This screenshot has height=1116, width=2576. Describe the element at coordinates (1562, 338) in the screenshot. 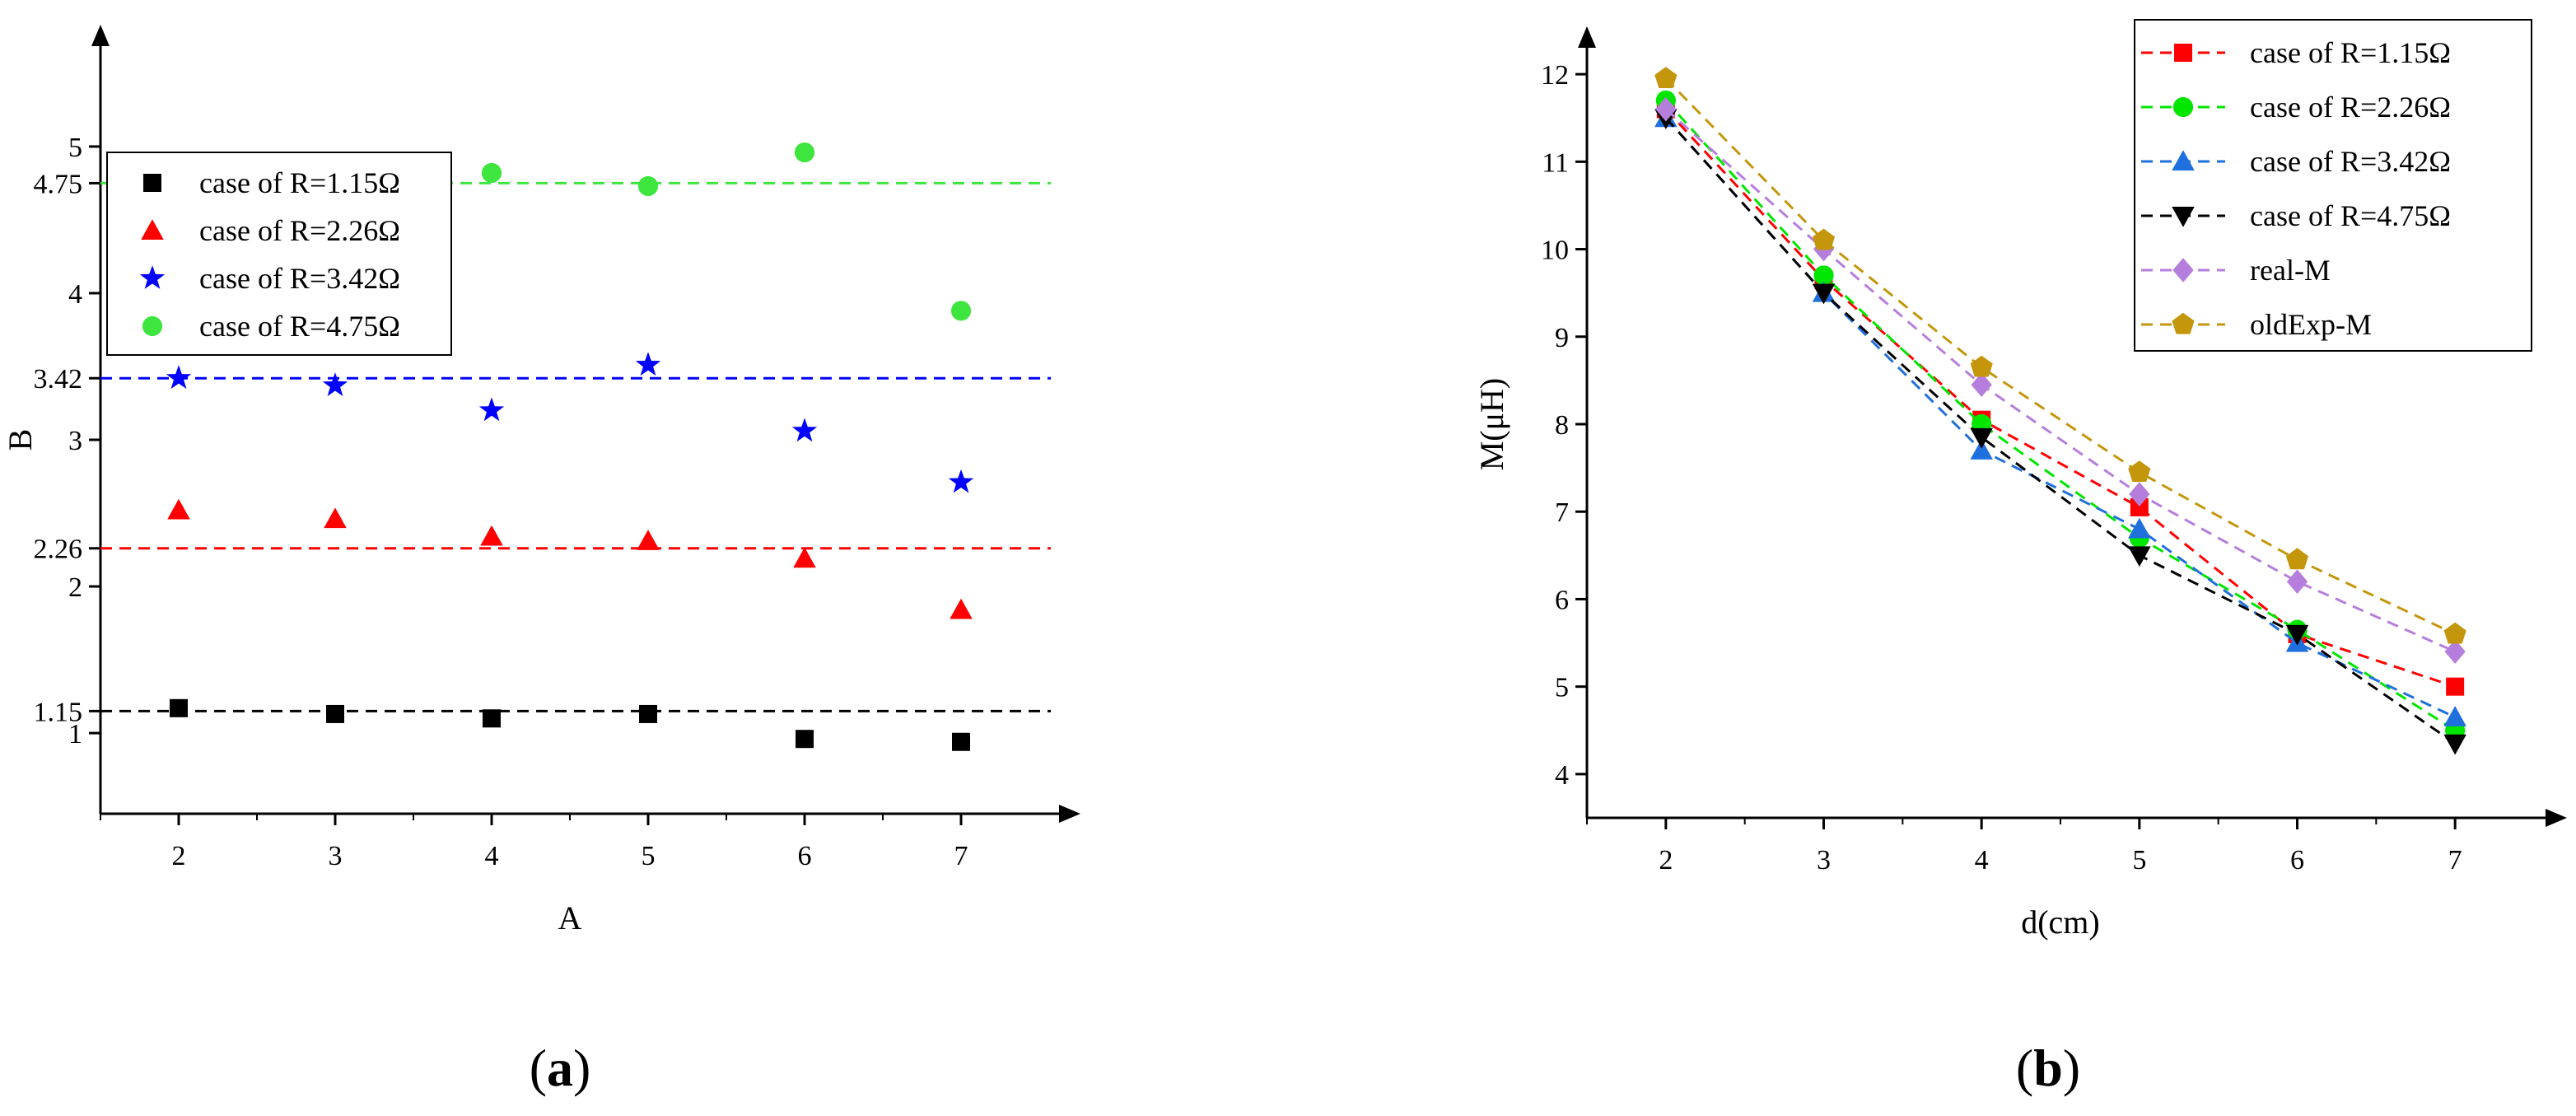

I see `y-tick-label: 9` at that location.